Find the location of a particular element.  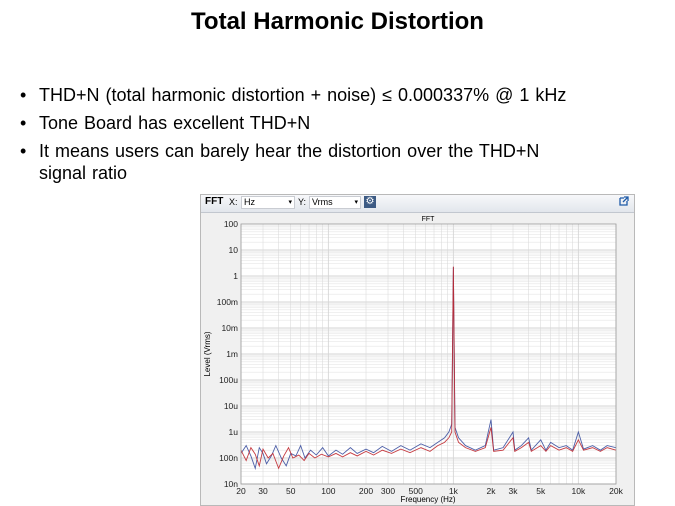

y-tick-labels: 100 10 1 100m 10m 1m 100u 10u 1u 100n 10n is located at coordinates (228, 354).